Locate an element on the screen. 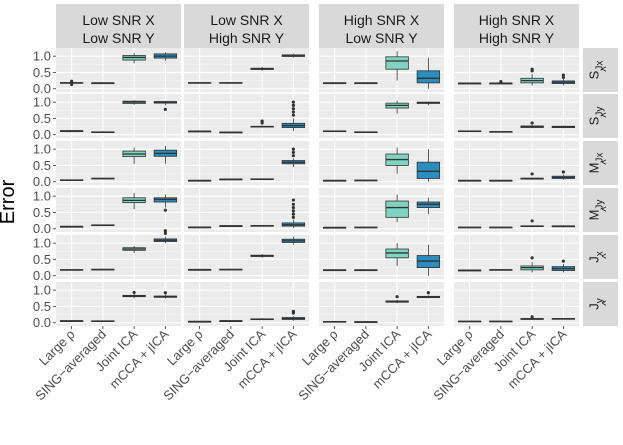  row-strip-label: Jy is located at coordinates (596, 304).